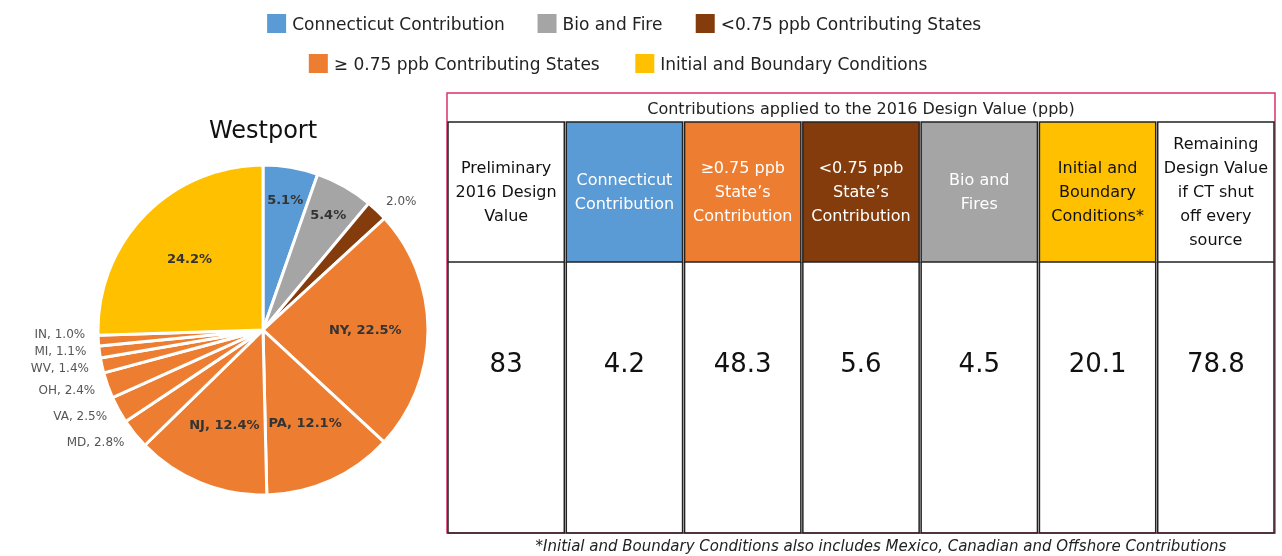 This screenshot has height=556, width=1282. I want to click on slice-label: OH, 2.4%, so click(67, 389).